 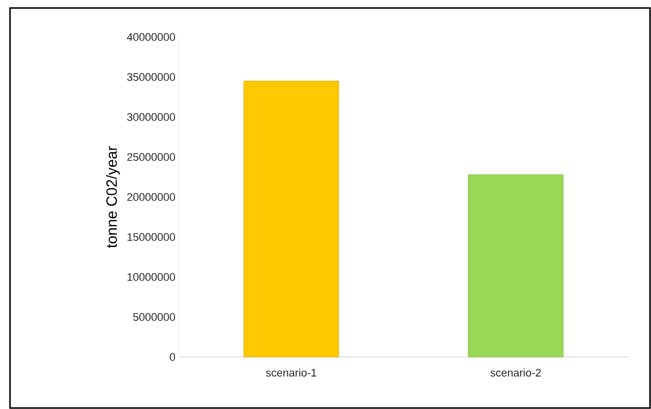 I want to click on y-tick-label: 30000000, so click(x=151, y=117).